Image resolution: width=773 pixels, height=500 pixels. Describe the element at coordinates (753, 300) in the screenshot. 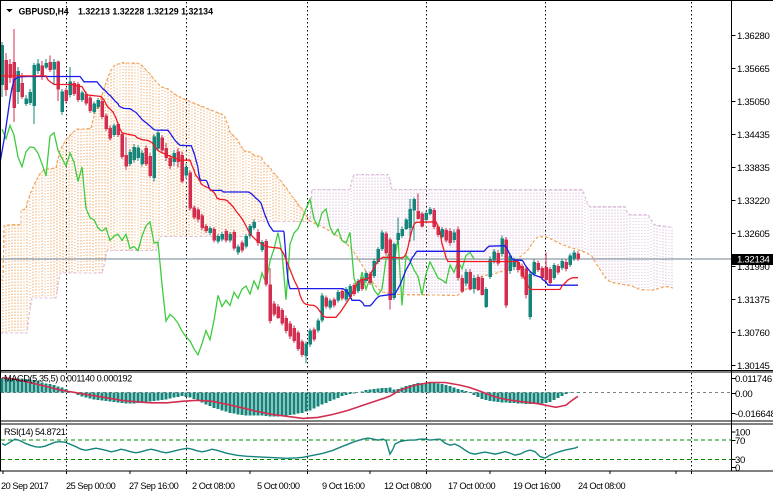

I see `svg-text: 1.31375` at that location.